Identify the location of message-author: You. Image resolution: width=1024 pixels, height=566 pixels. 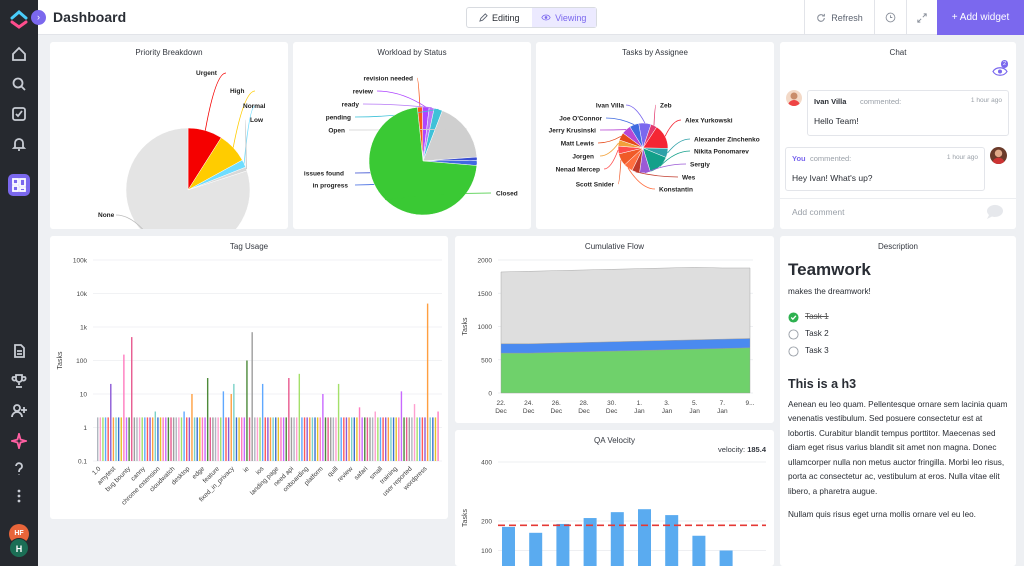
(799, 158).